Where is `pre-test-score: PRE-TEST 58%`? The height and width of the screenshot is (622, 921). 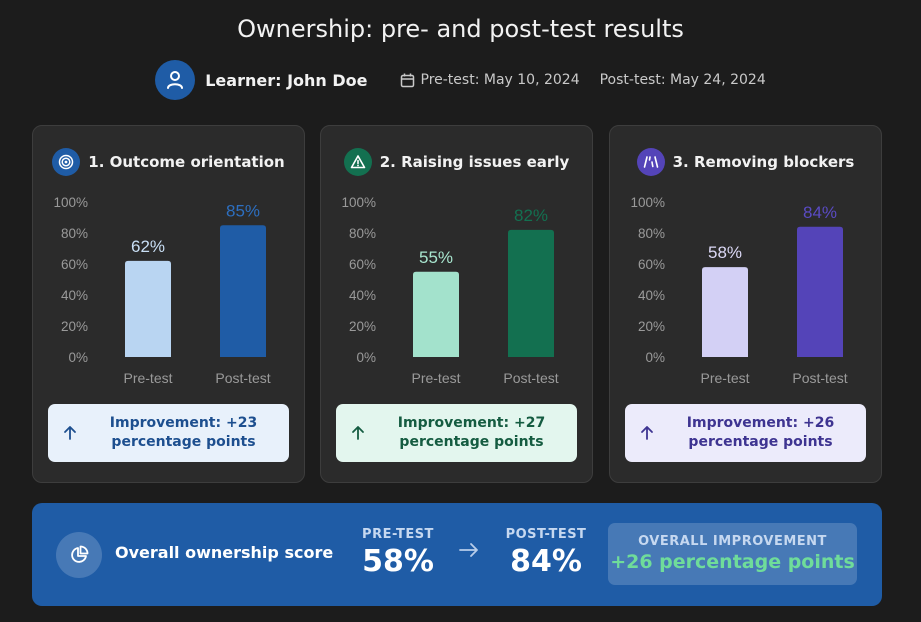
pre-test-score: PRE-TEST 58% is located at coordinates (398, 553).